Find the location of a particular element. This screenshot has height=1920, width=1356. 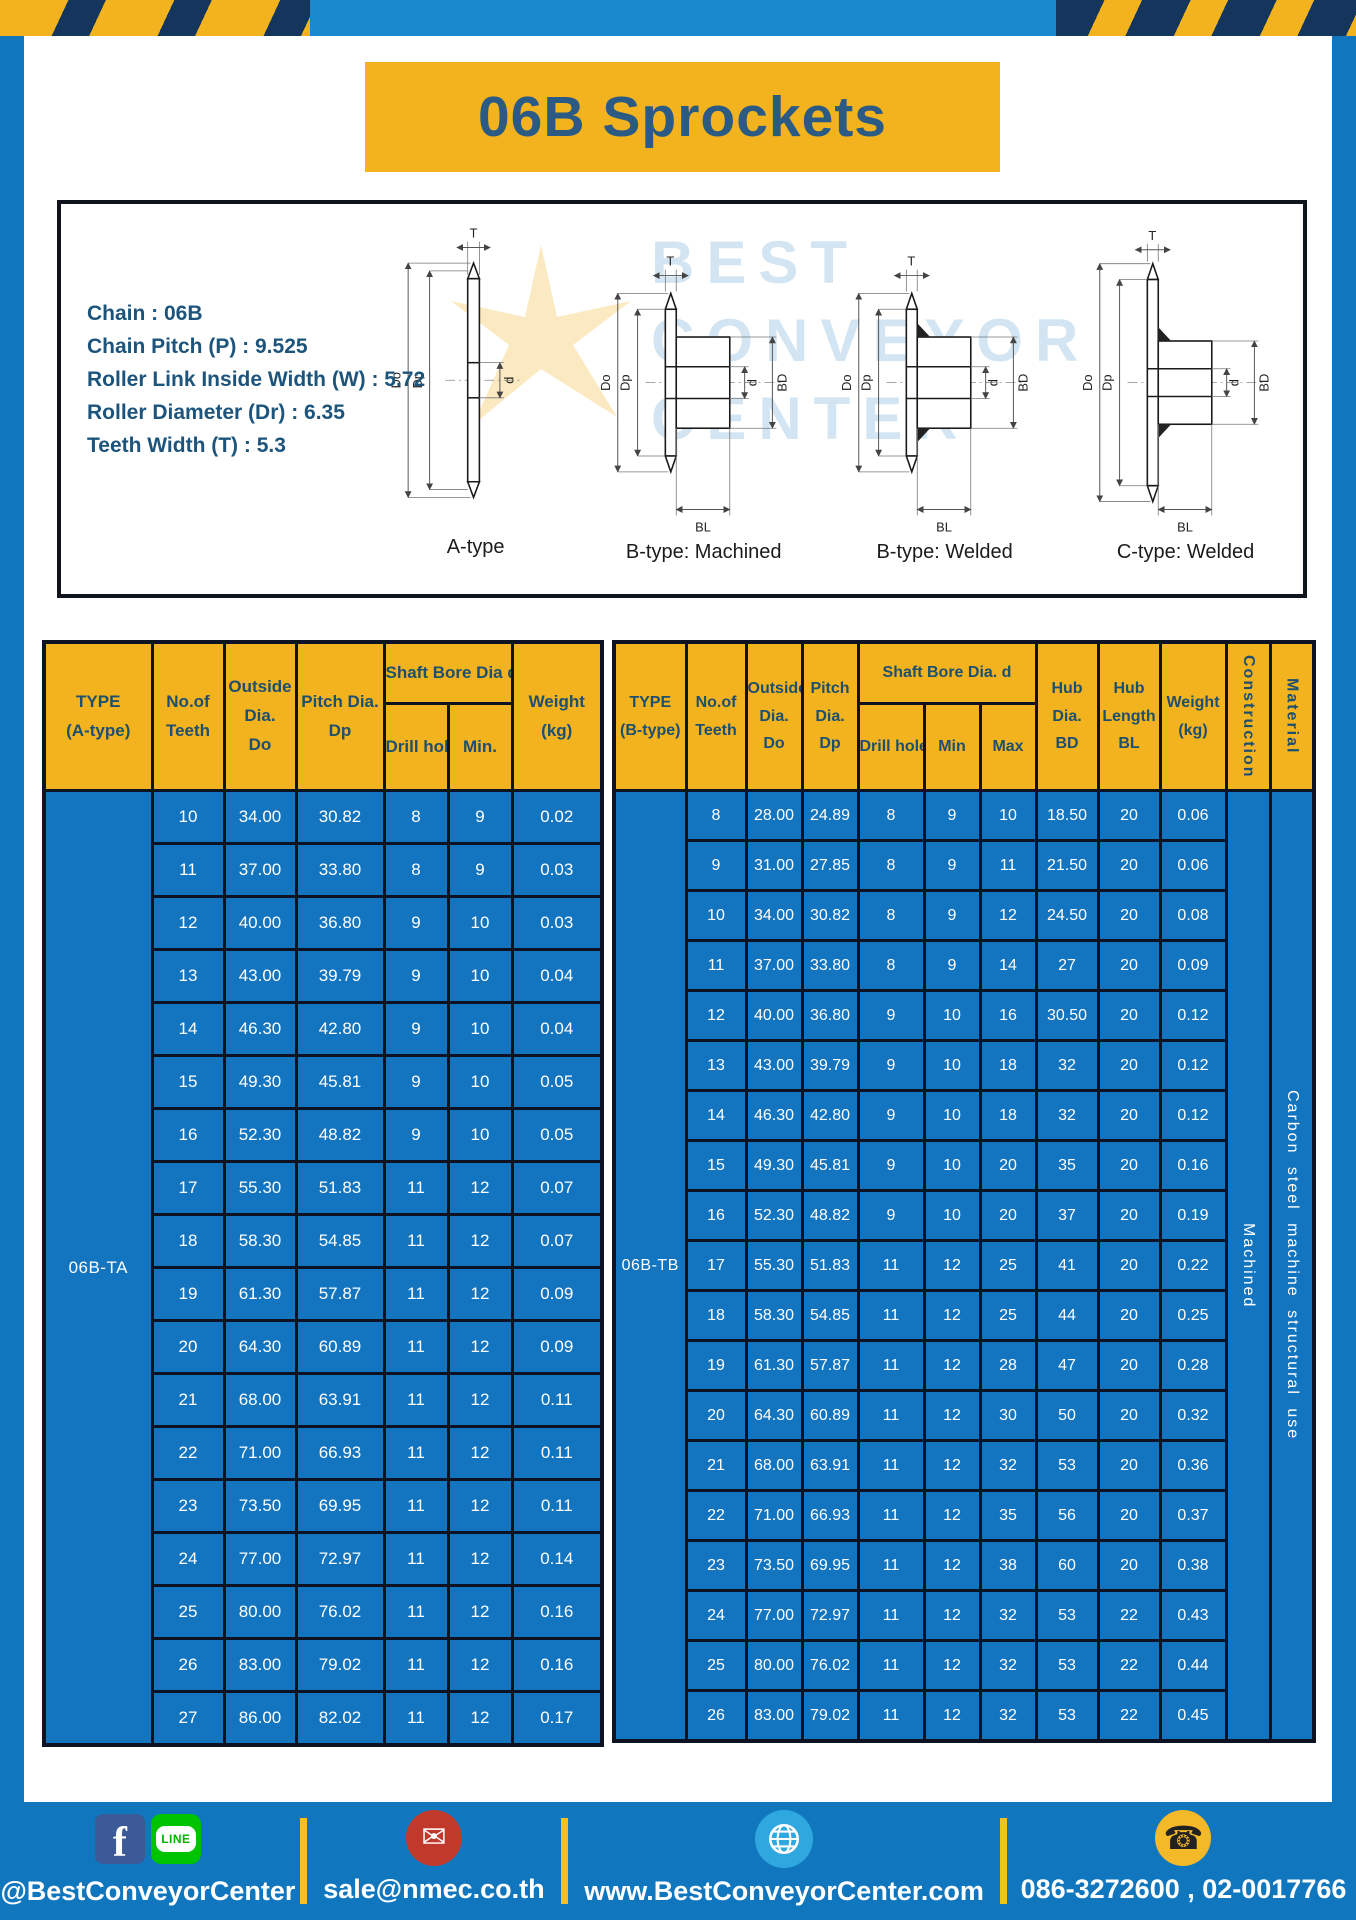

table-row: 9 31.00 27.85 8 9 11 21.50 20 0.06 is located at coordinates (964, 865).